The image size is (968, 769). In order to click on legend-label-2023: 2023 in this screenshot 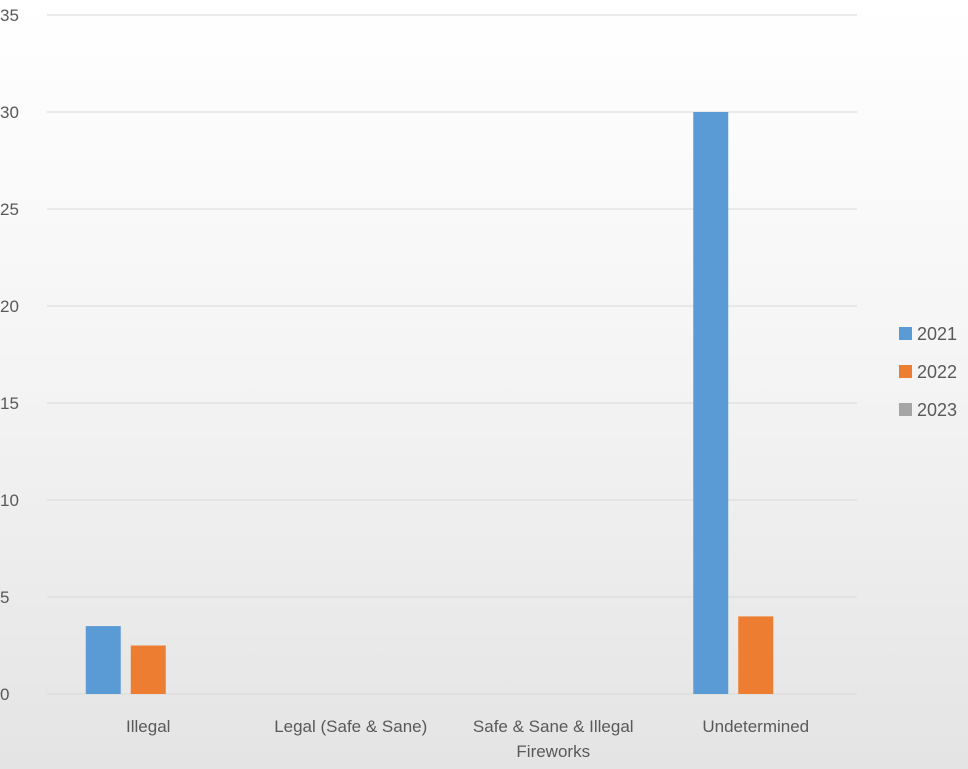, I will do `click(937, 410)`.